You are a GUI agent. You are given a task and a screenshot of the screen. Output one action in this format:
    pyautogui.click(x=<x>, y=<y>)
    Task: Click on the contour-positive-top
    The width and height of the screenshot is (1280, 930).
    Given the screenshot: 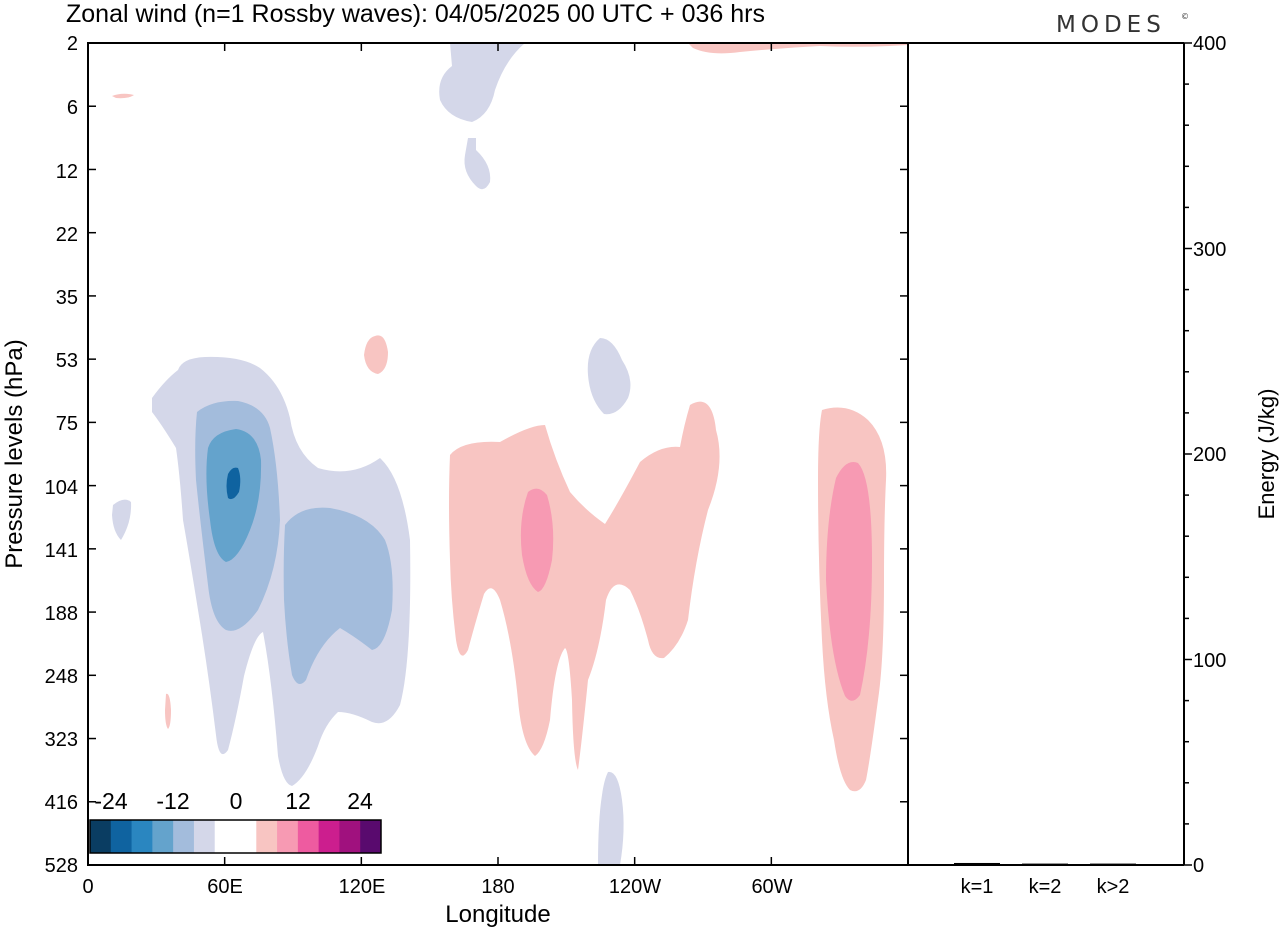 What is the action you would take?
    pyautogui.click(x=798, y=48)
    